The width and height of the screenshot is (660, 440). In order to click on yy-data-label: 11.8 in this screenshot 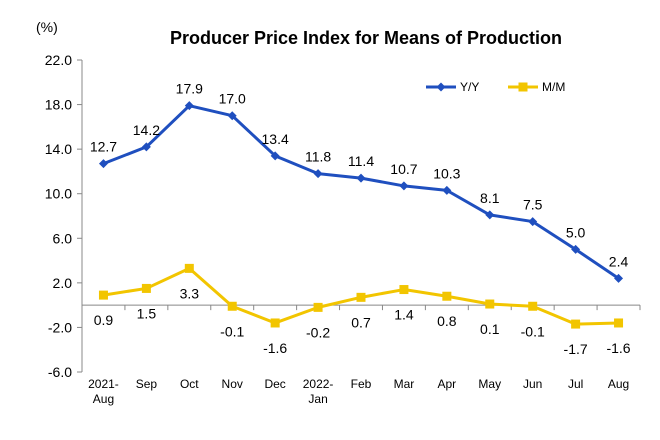, I will do `click(318, 157)`.